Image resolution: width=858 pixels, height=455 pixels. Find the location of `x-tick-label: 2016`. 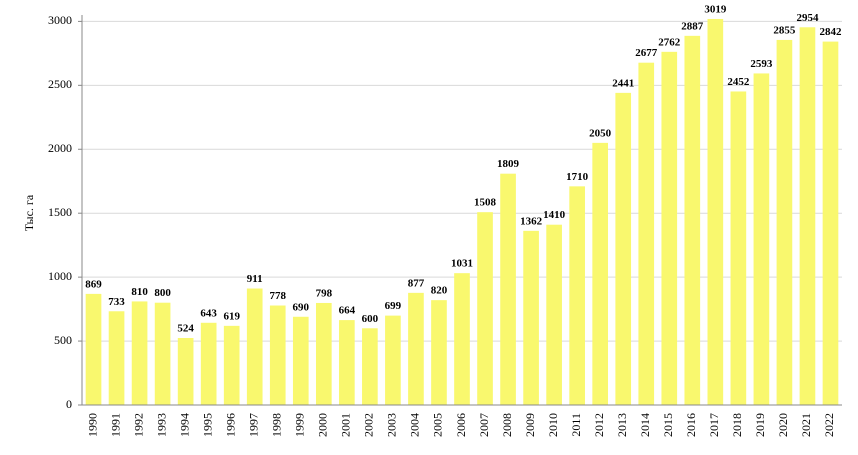

x-tick-label: 2016 is located at coordinates (691, 425).